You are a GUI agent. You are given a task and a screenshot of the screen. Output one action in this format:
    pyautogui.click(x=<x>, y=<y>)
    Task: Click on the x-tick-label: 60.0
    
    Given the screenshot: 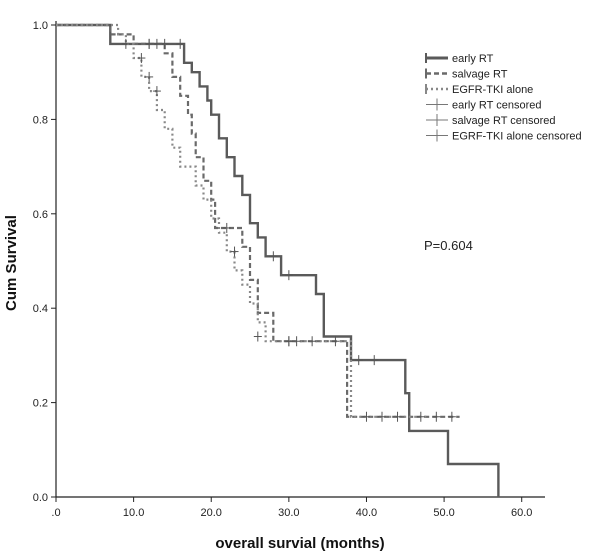 What is the action you would take?
    pyautogui.click(x=521, y=513)
    